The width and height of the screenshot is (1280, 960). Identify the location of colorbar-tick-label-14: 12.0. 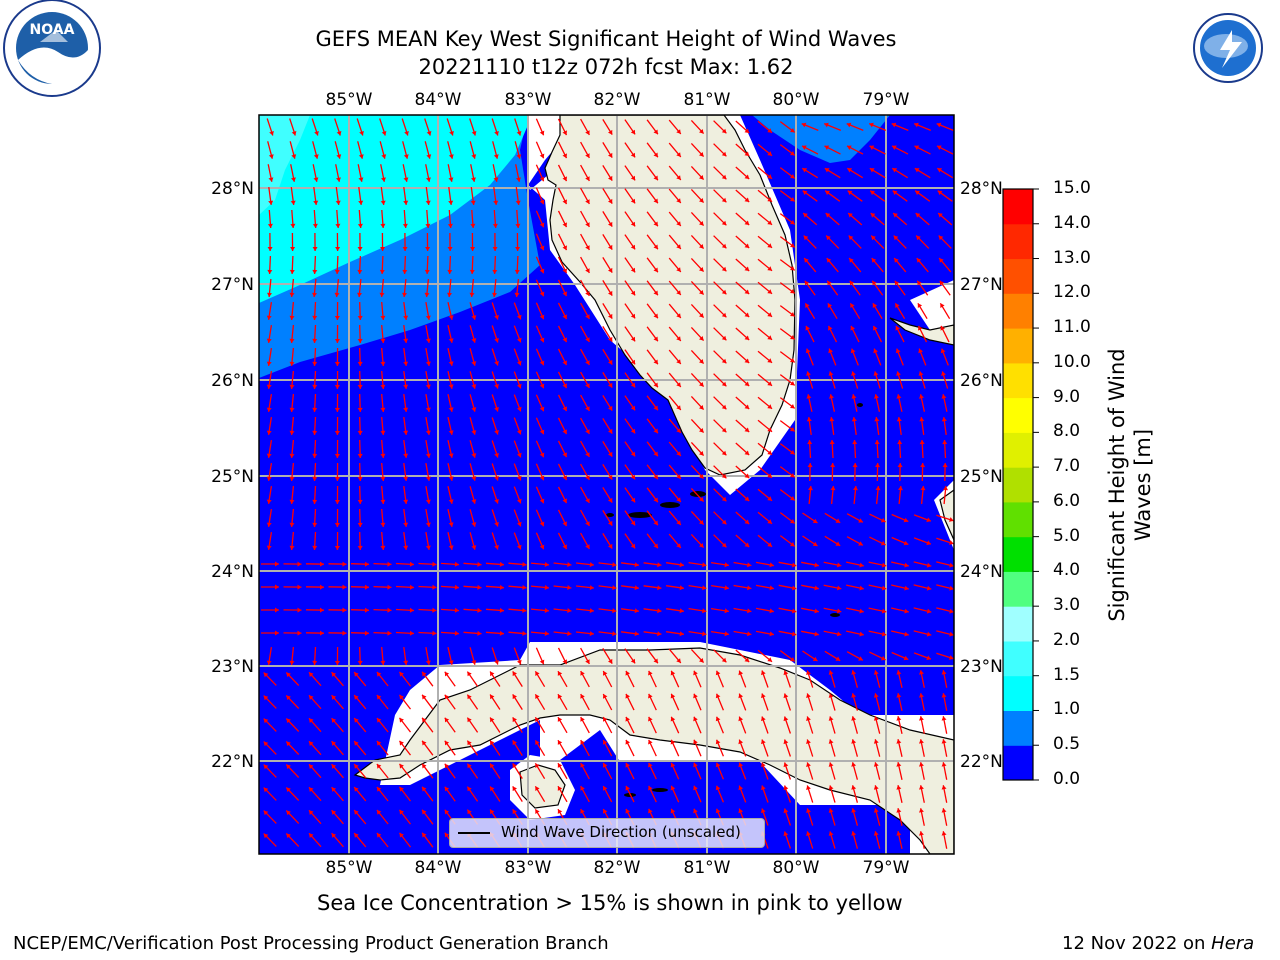
(1072, 292).